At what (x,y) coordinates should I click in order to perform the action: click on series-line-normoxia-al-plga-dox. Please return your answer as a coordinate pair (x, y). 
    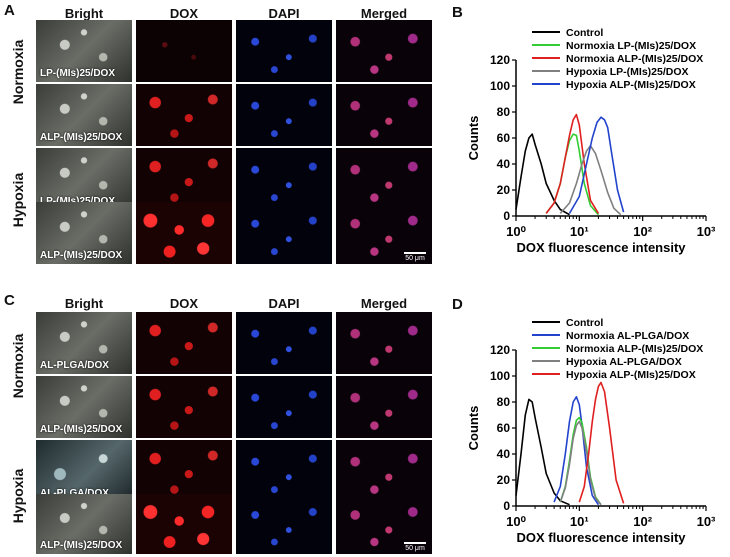
    Looking at the image, I should click on (576, 451).